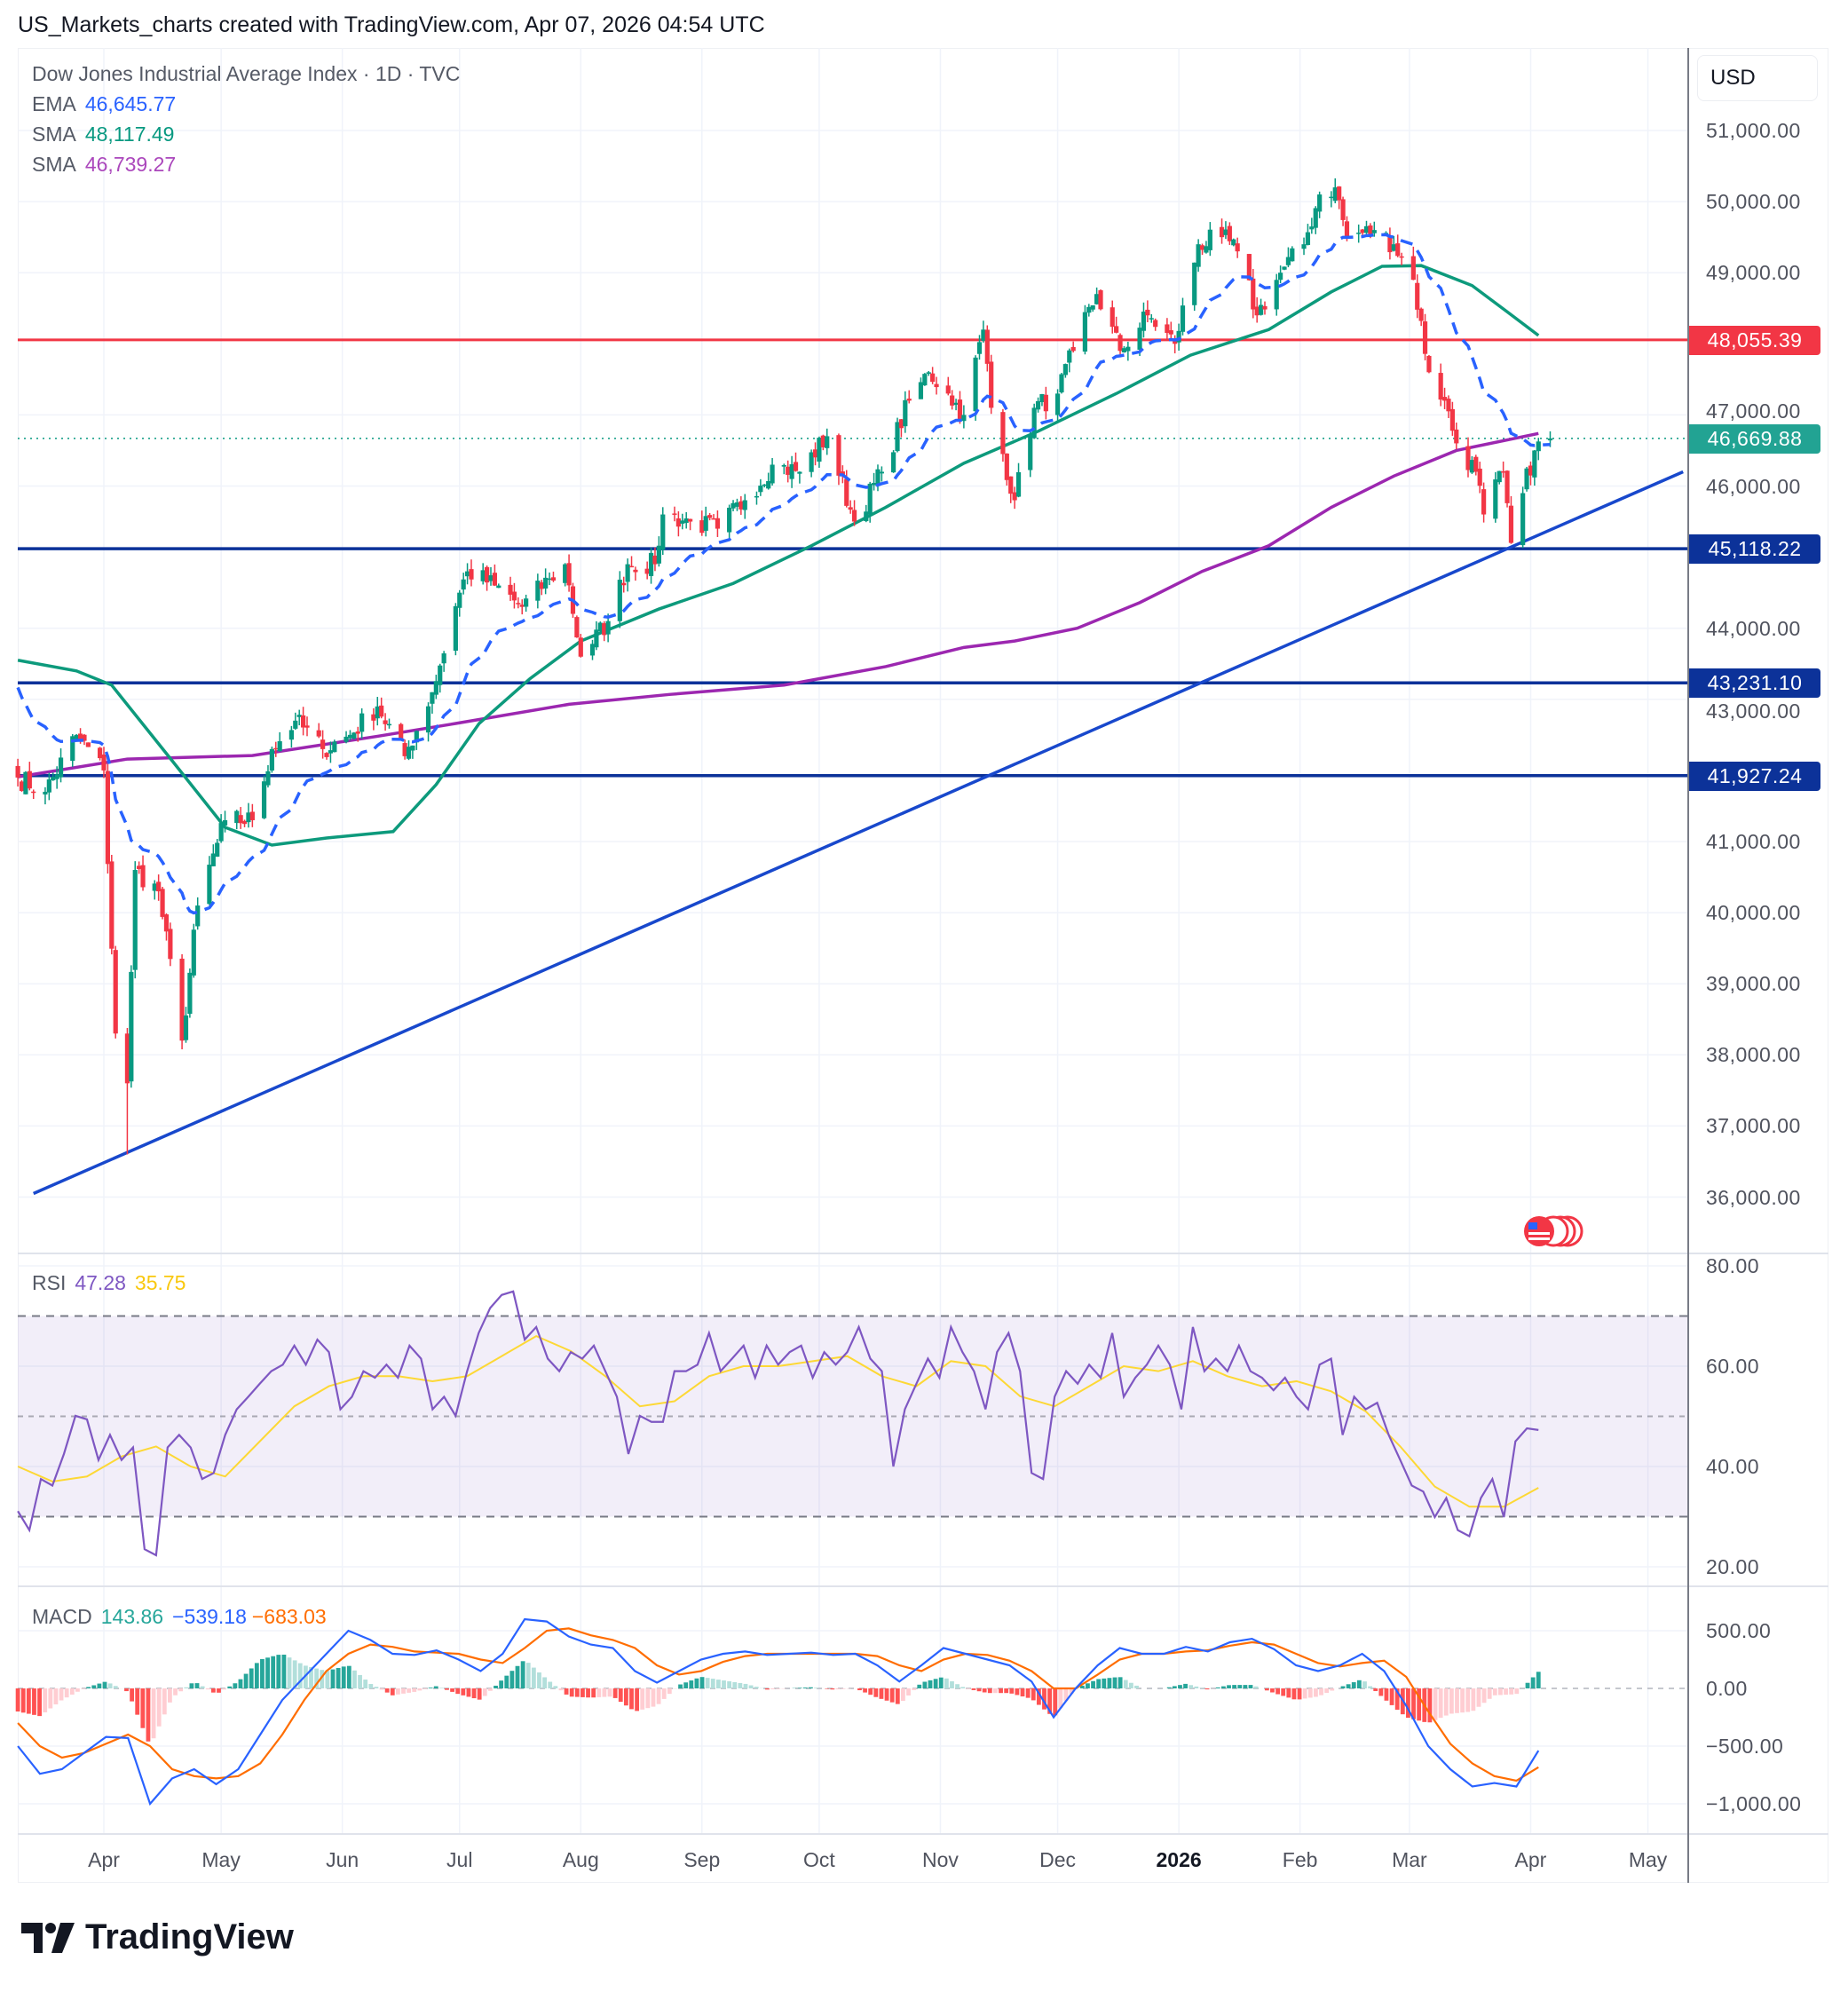  What do you see at coordinates (180, 1617) in the screenshot?
I see `macd-legend: MACD 143.86 −539.18 −683.03` at bounding box center [180, 1617].